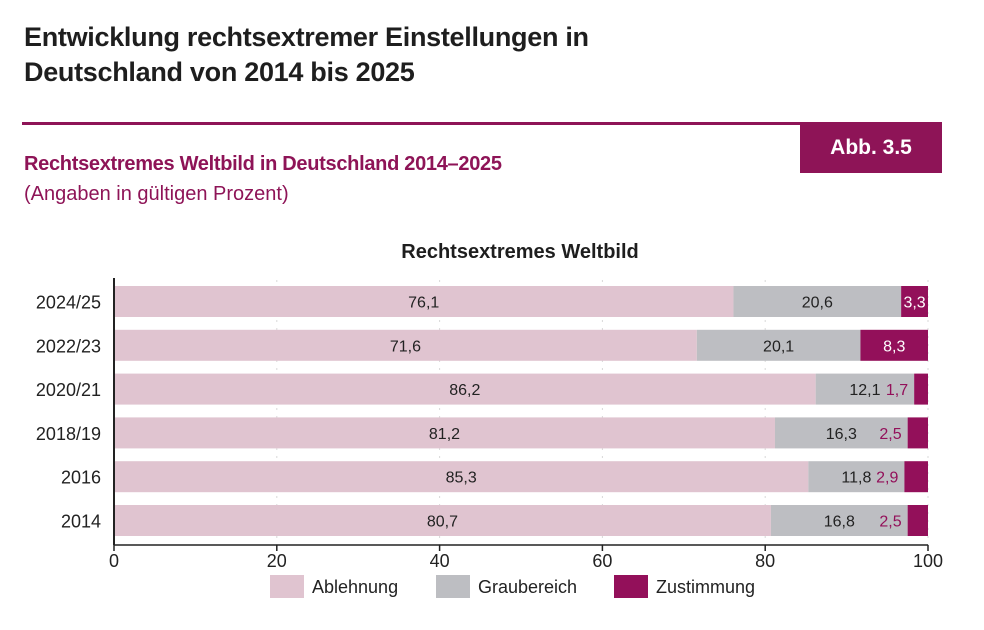 The width and height of the screenshot is (984, 630). What do you see at coordinates (765, 561) in the screenshot?
I see `x-tick-label: 80` at bounding box center [765, 561].